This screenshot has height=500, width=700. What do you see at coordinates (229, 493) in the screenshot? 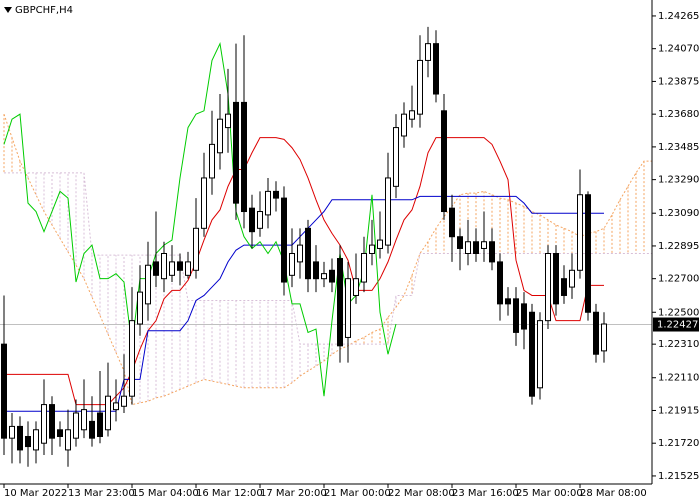
I see `x-tick-label: 16 Mar 12:00` at bounding box center [229, 493].